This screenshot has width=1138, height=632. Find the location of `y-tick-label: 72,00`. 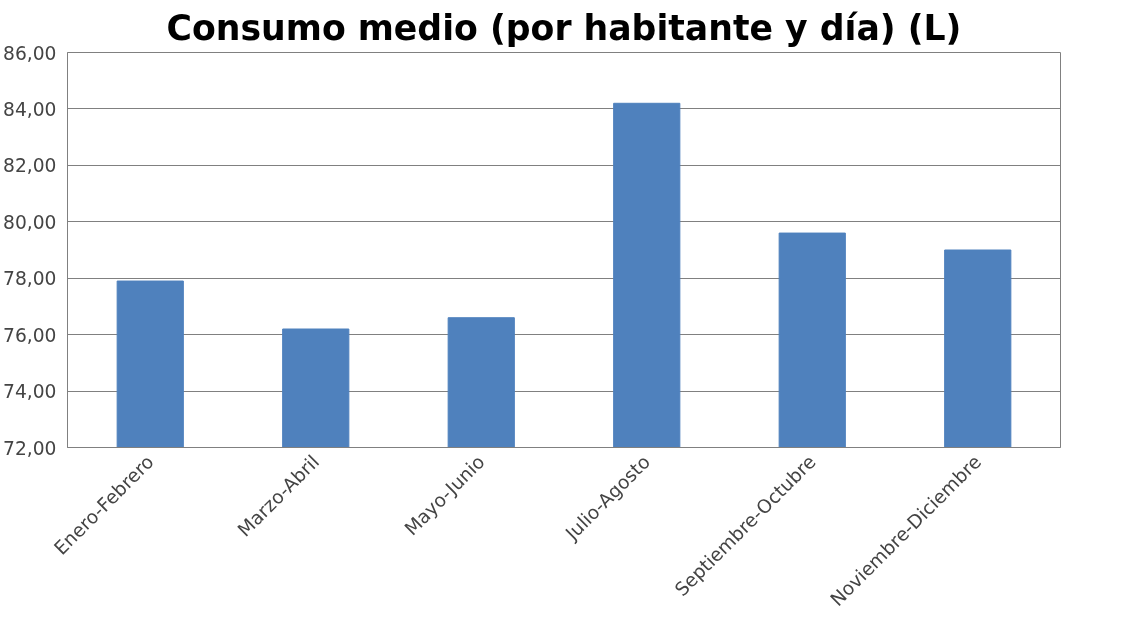

y-tick-label: 72,00 is located at coordinates (30, 448).